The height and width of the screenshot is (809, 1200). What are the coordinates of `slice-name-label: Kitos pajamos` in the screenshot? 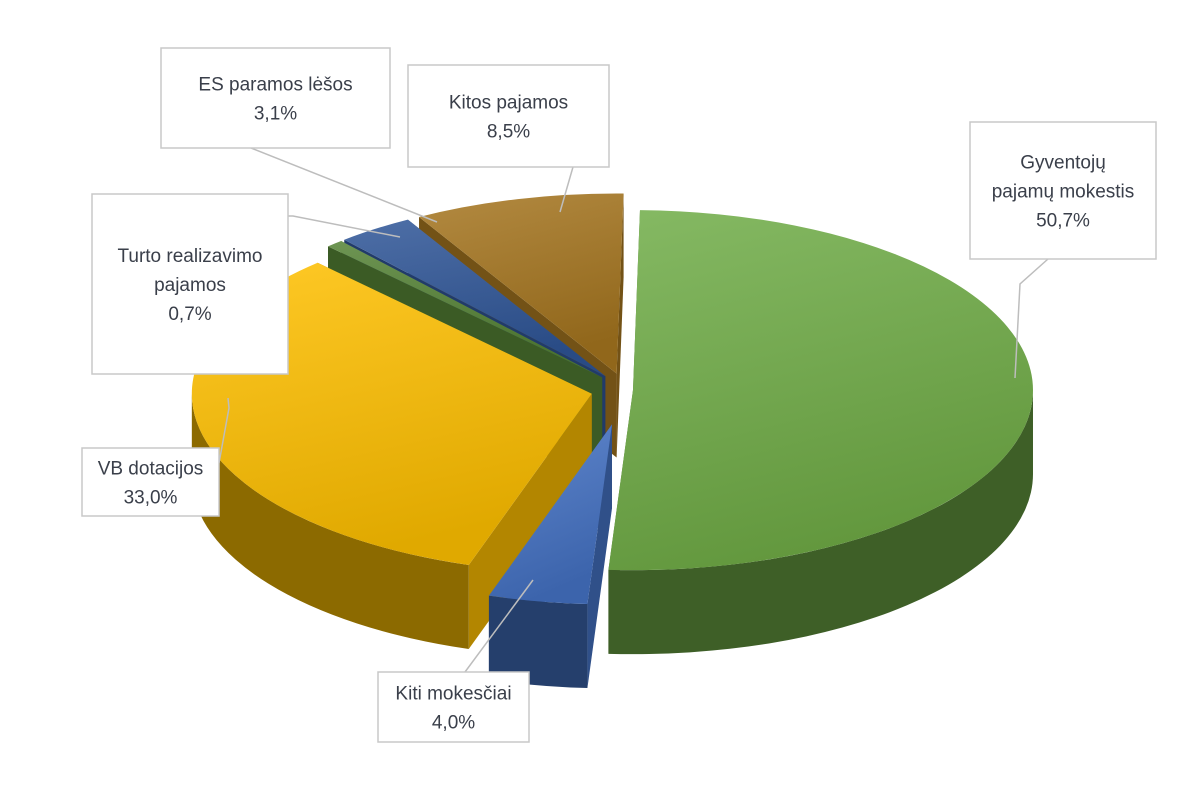 It's located at (508, 103).